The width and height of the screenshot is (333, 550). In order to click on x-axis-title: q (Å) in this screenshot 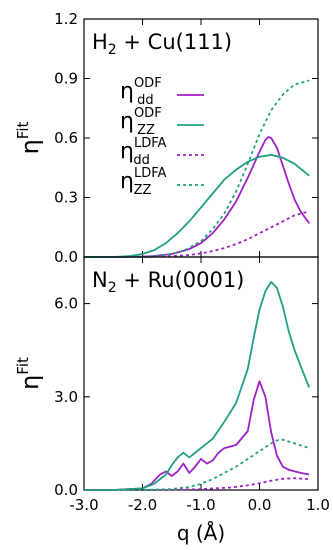, I will do `click(201, 533)`.